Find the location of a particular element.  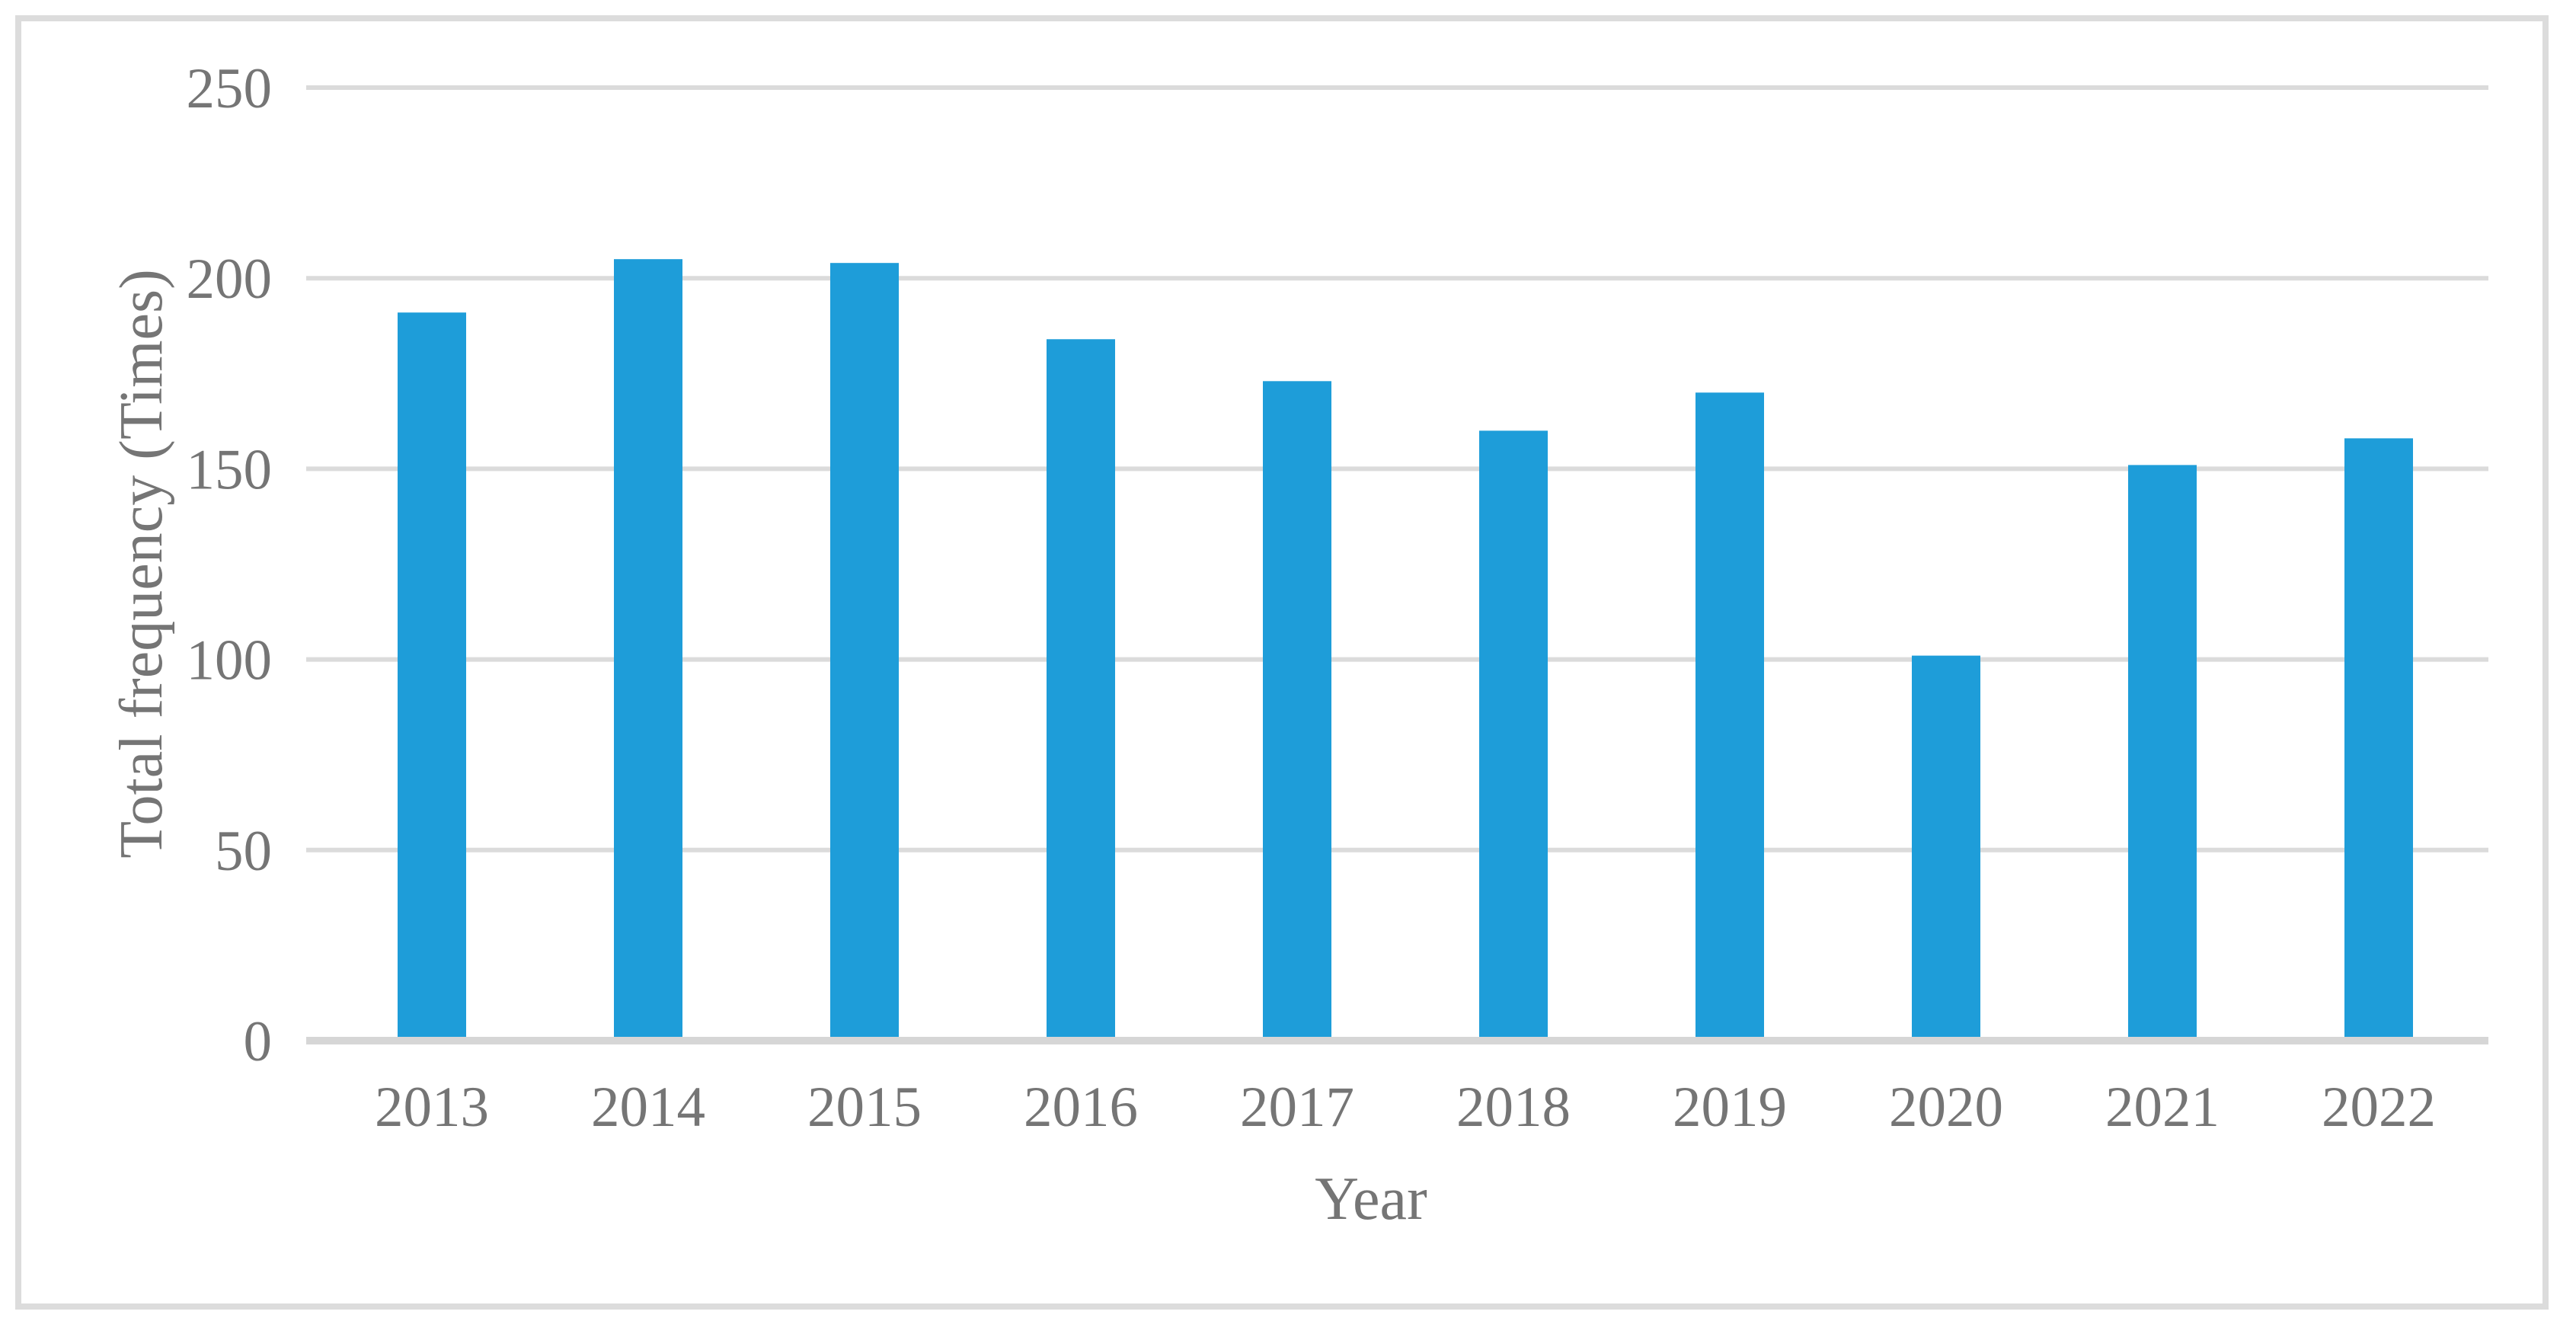

y-tick-label: 200 is located at coordinates (230, 279).